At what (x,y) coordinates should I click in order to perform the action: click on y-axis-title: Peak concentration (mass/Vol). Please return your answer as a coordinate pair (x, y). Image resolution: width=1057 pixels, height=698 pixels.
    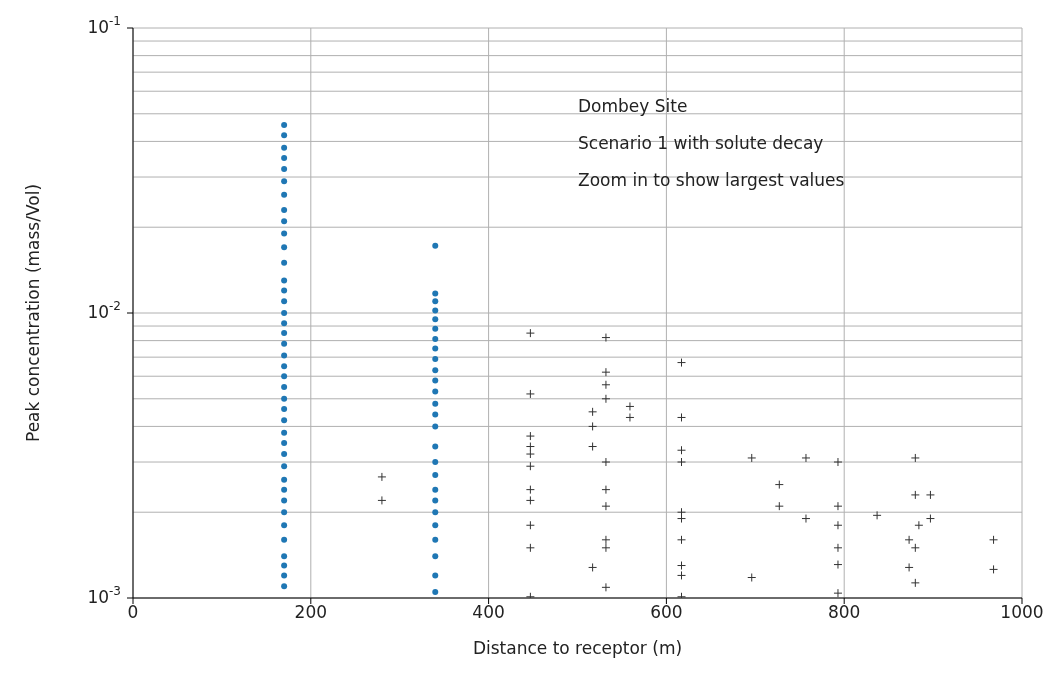
    Looking at the image, I should click on (33, 313).